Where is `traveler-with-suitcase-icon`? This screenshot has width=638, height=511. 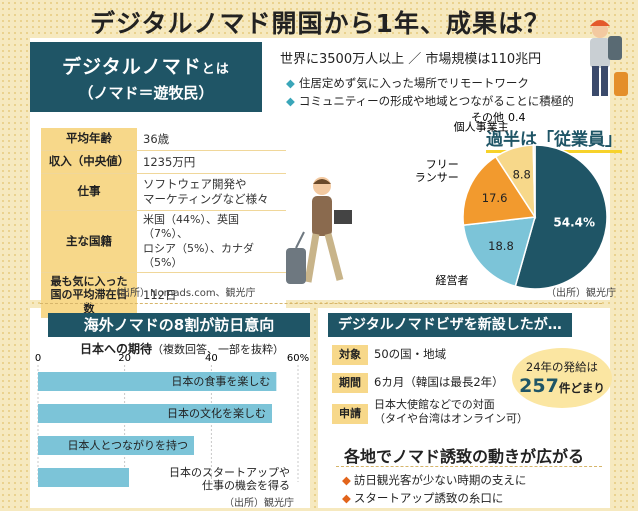
traveler-with-suitcase-icon is located at coordinates (319, 230).